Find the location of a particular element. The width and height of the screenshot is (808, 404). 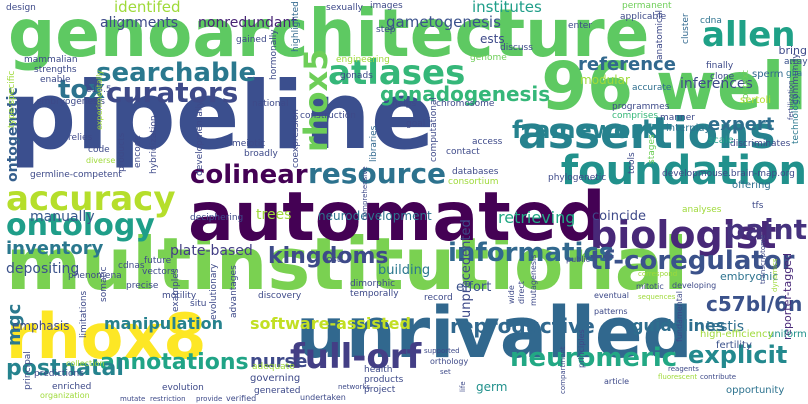

word-permanent: permanent is located at coordinates (647, 6).